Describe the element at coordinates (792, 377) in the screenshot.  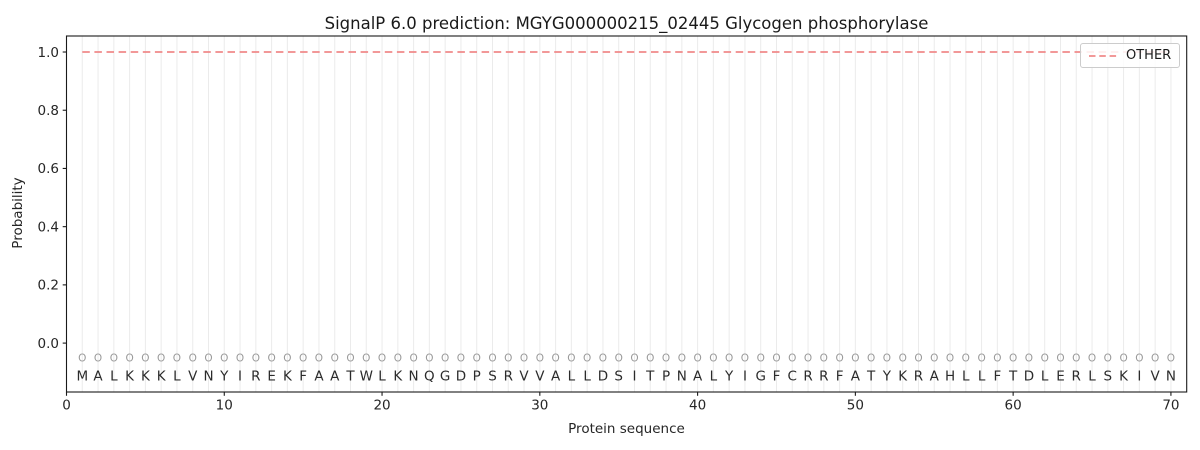
I see `residue-letter: C` at that location.